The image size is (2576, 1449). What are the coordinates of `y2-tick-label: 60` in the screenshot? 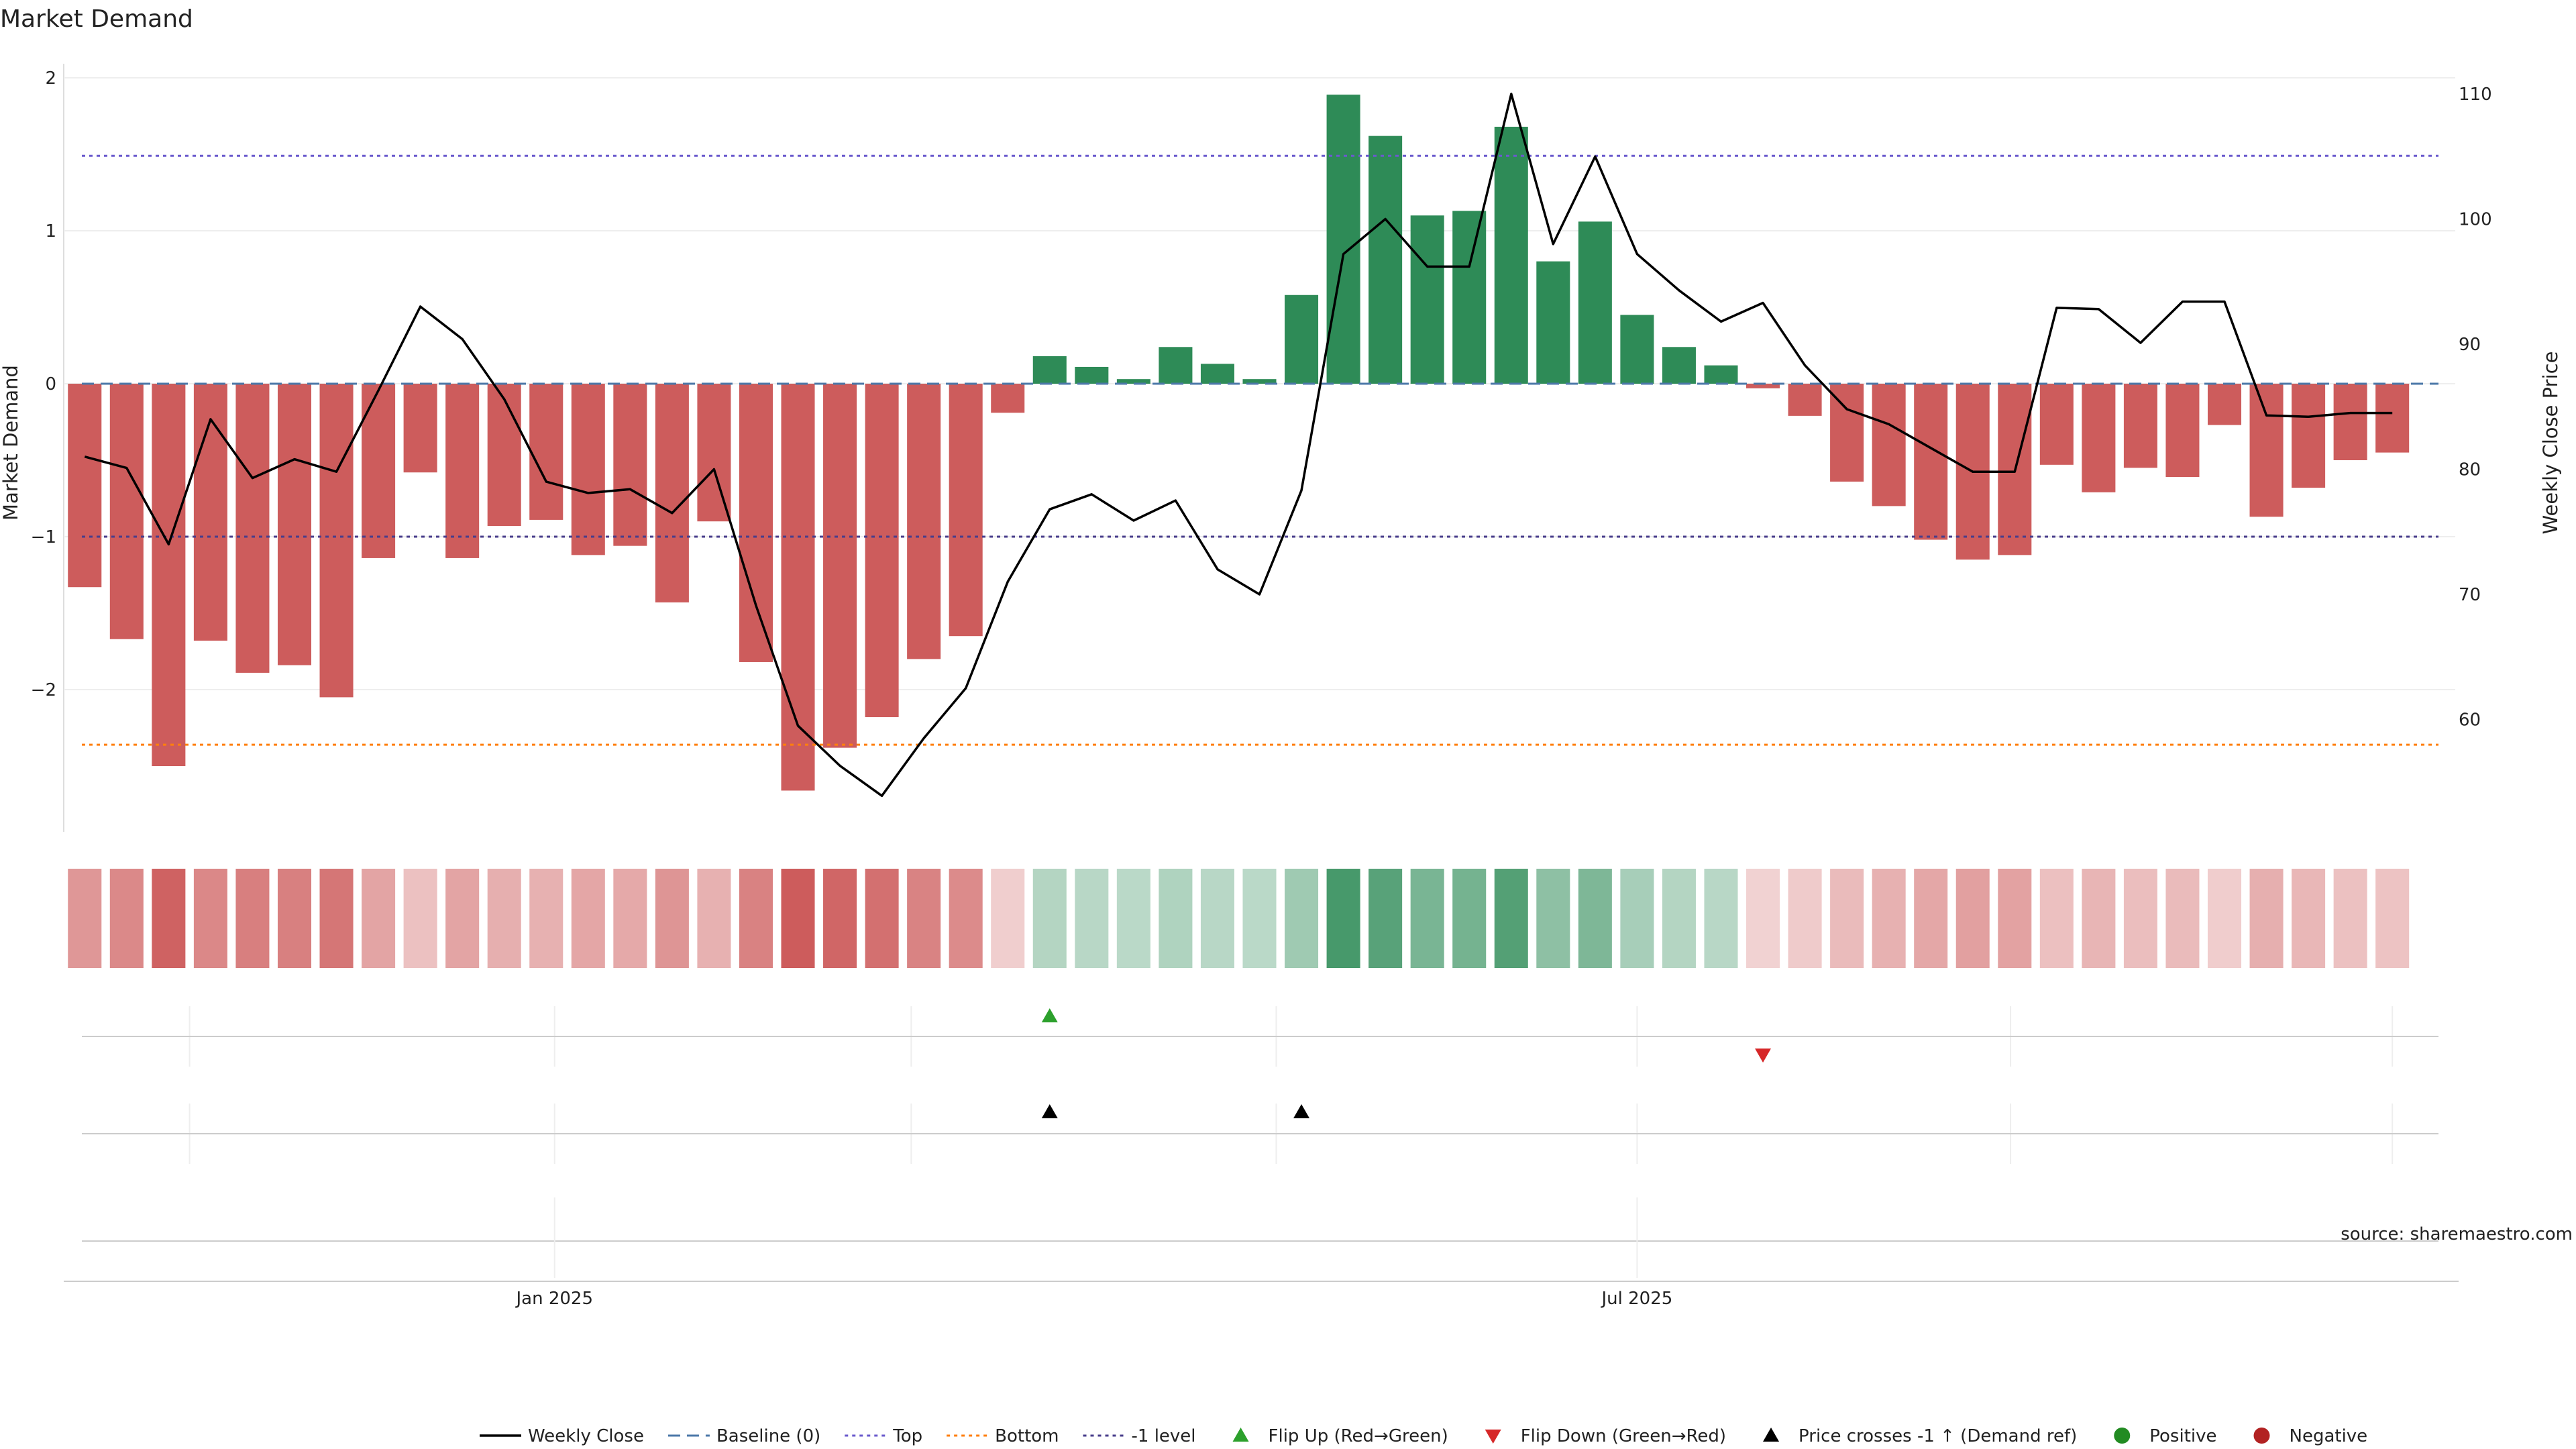 It's located at (2470, 720).